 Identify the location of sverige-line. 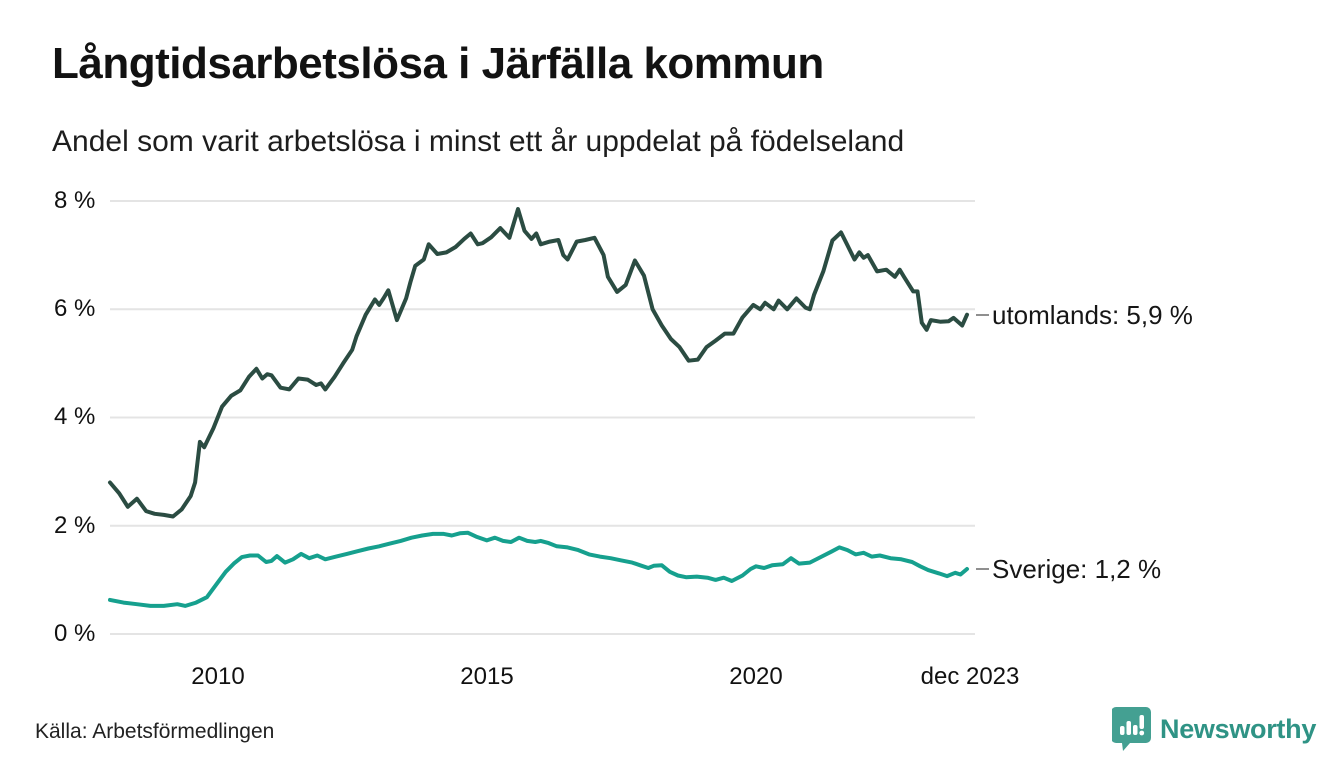
(538, 569).